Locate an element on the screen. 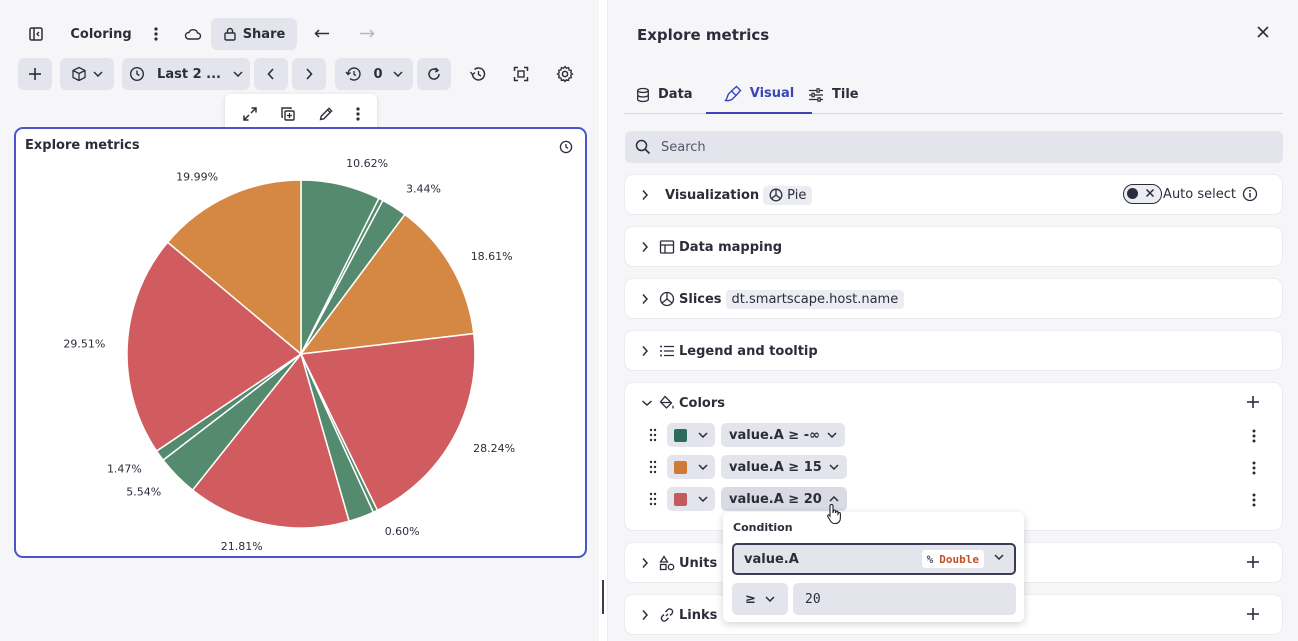  tab-tile: Tile is located at coordinates (833, 94).